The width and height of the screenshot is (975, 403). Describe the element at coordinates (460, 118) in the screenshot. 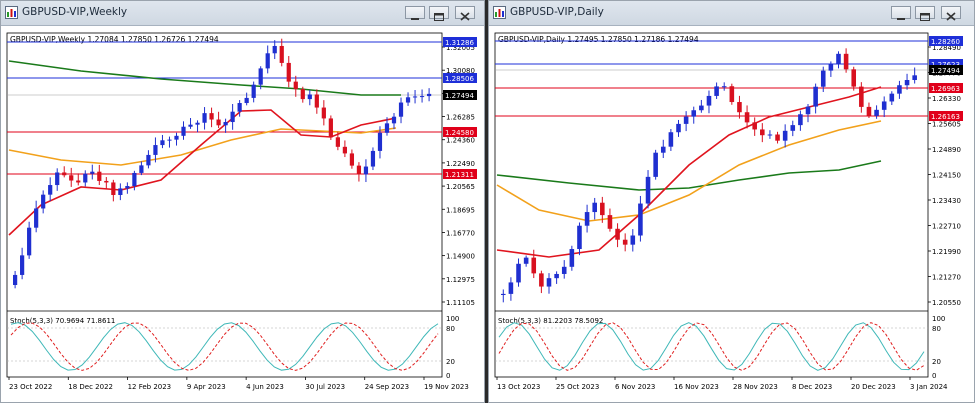

I see `price-scale-label: 1.26285` at that location.